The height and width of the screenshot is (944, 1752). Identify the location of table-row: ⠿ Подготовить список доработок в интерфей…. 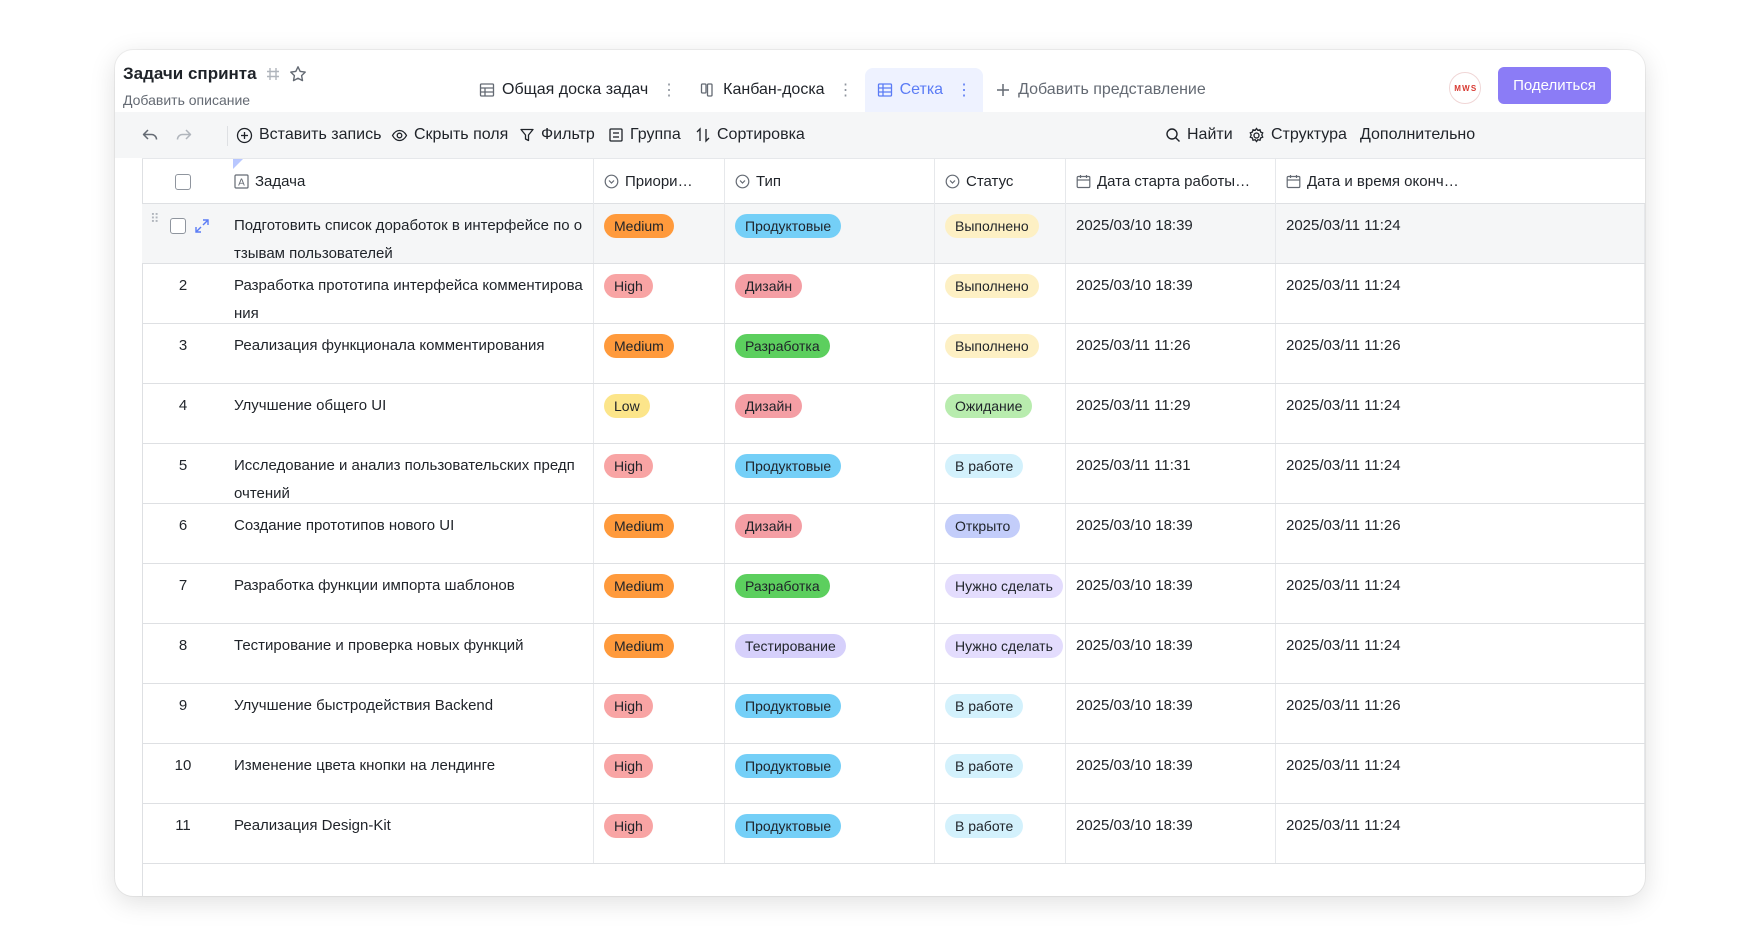
(893, 234).